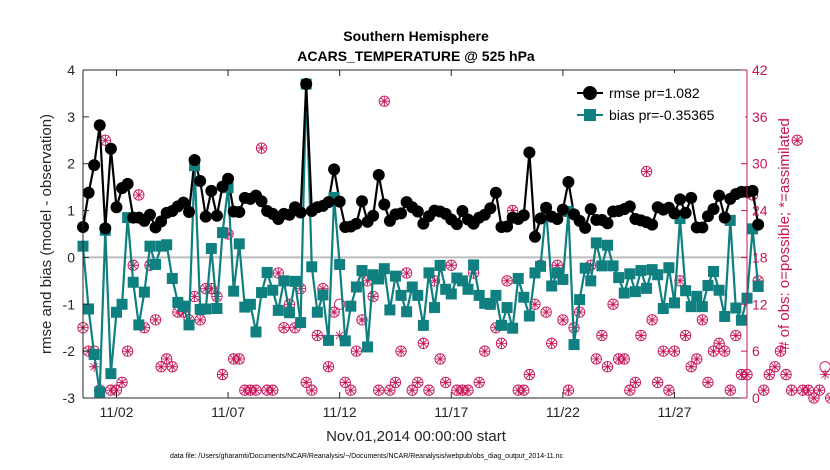  Describe the element at coordinates (760, 164) in the screenshot. I see `y-tick-label-right: 30` at that location.